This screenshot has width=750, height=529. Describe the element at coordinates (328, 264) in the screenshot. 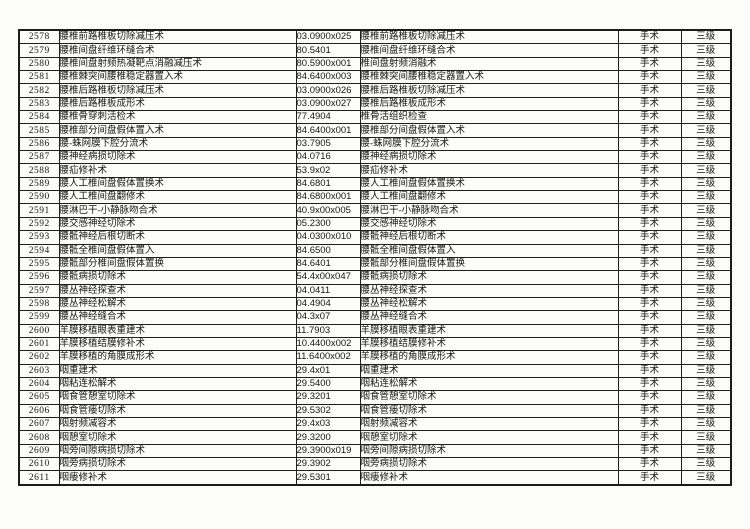

I see `procedure-code-cell: 84.6401` at that location.